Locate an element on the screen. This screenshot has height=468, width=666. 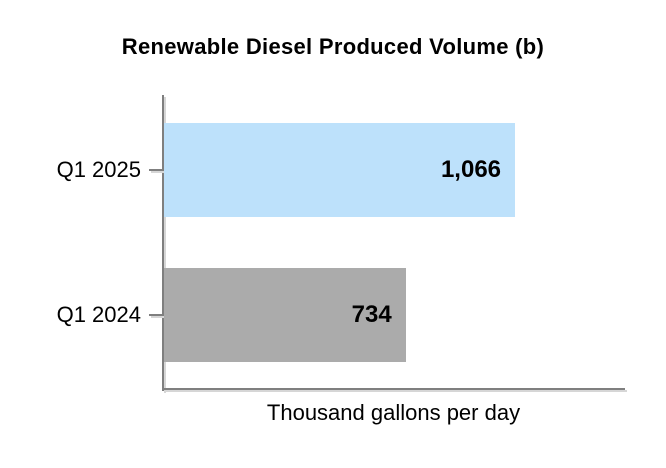
bar-value-label-q1-2024: 734 is located at coordinates (371, 314).